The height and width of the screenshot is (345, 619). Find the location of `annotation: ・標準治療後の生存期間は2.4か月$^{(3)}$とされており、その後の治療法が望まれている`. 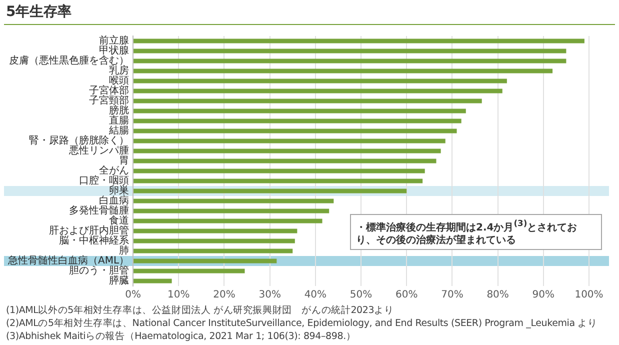

annotation: ・標準治療後の生存期間は2.4か月$^{(3)}$とされており、その後の治療法が望まれている is located at coordinates (476, 232).